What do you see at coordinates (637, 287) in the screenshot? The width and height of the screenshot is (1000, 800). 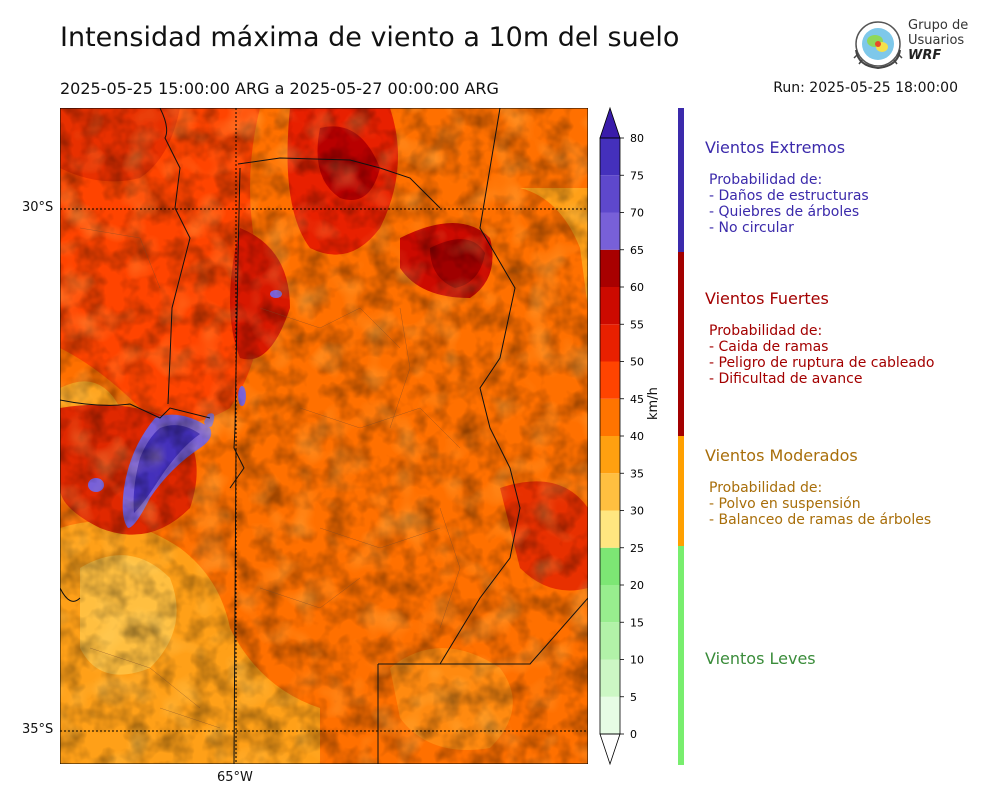 I see `colorbar-tick-label: 60` at bounding box center [637, 287].